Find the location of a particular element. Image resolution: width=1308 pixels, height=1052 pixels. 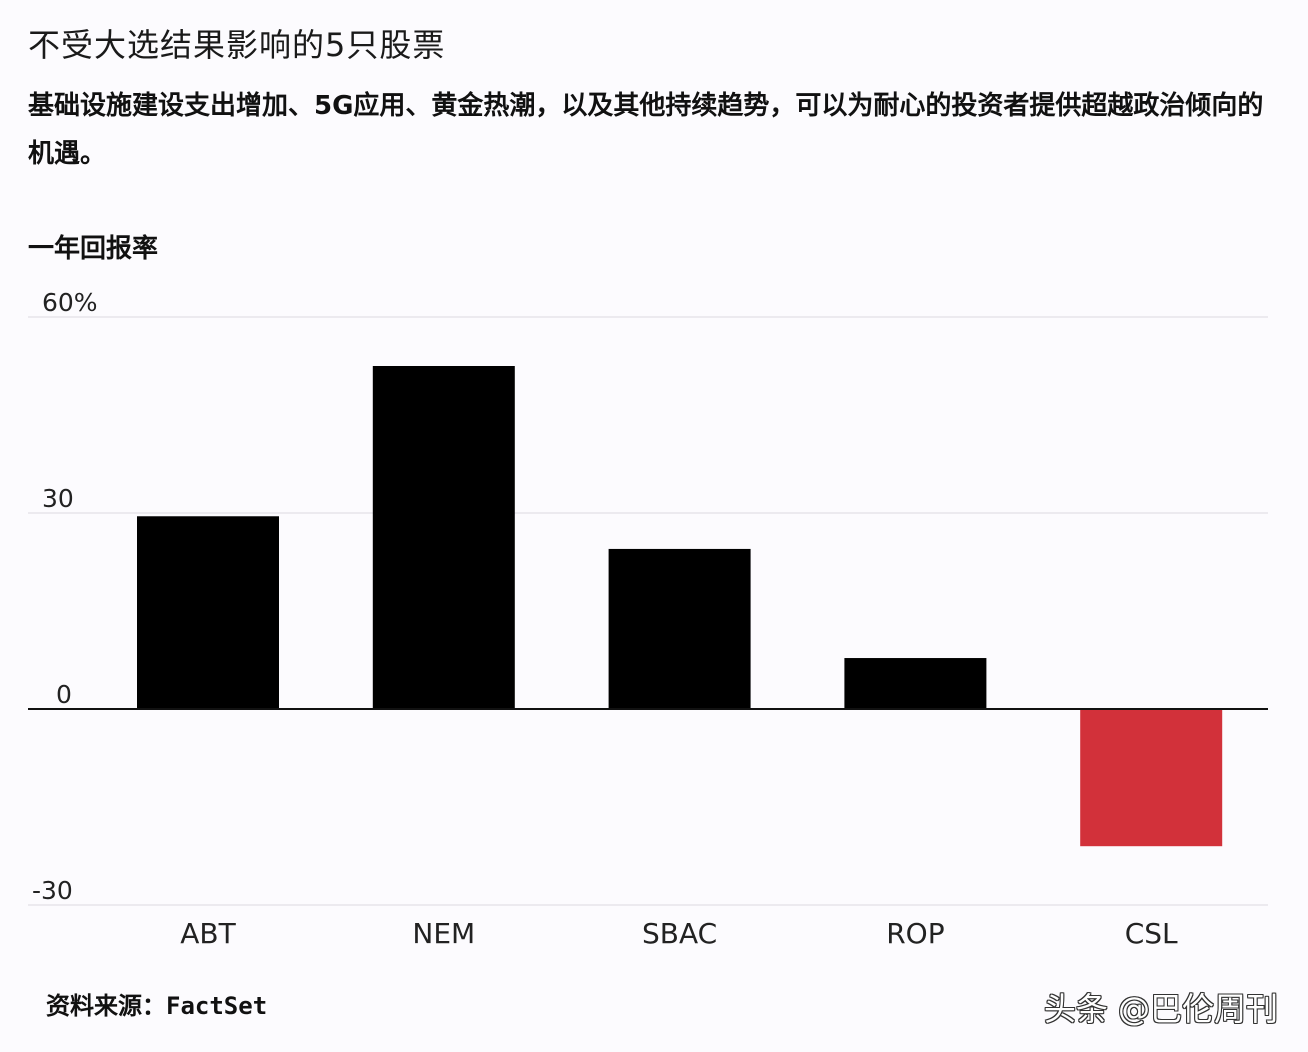

x-tick-label: SBAC is located at coordinates (679, 933).